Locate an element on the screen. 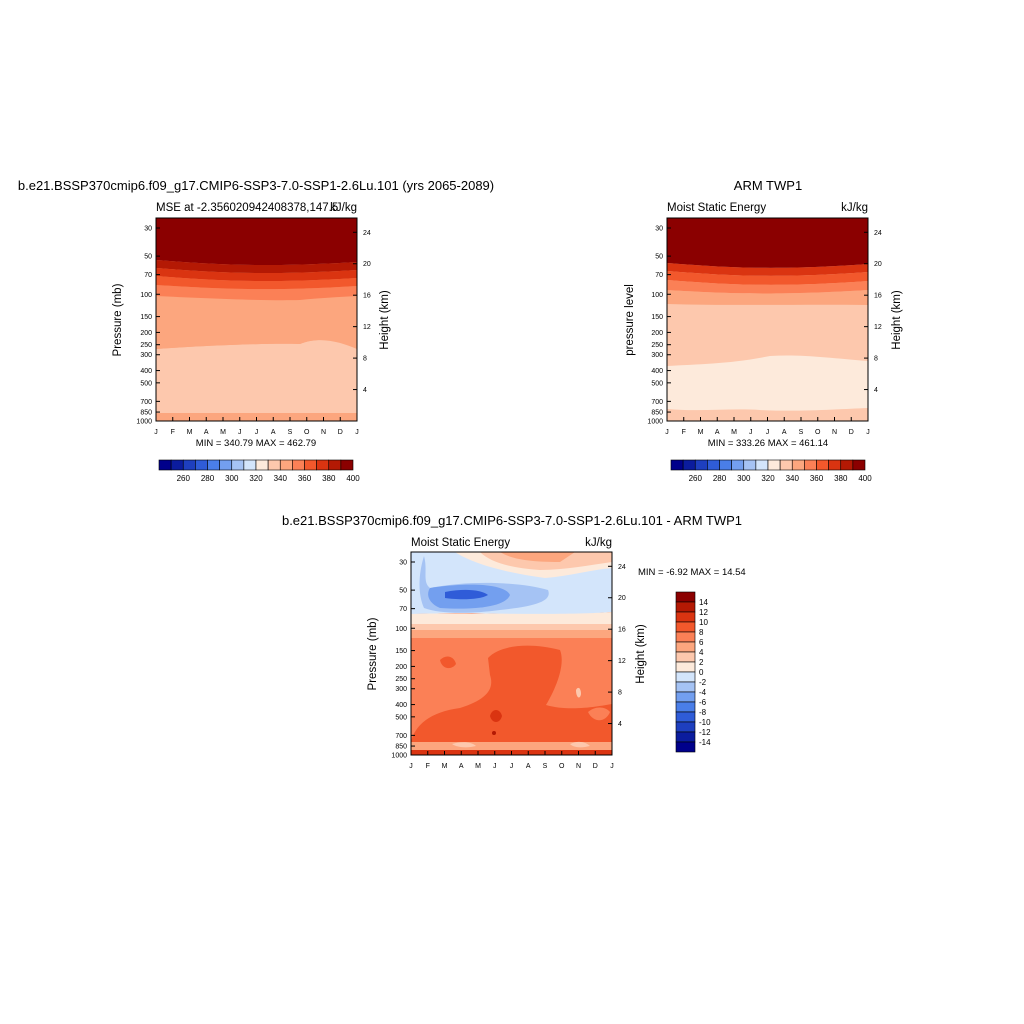 Image resolution: width=1024 pixels, height=1024 pixels. colorbar-label: 8 is located at coordinates (701, 632).